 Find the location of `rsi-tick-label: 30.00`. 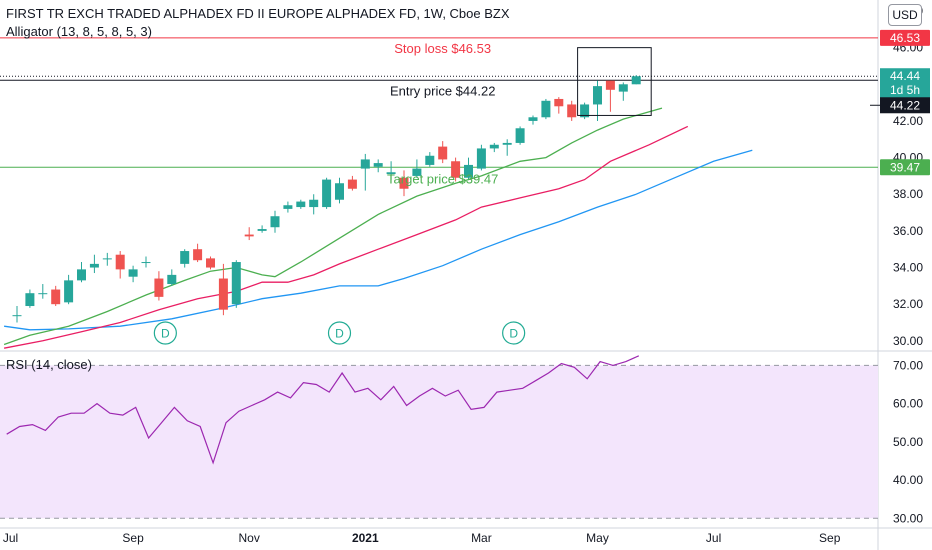

rsi-tick-label: 30.00 is located at coordinates (908, 518).